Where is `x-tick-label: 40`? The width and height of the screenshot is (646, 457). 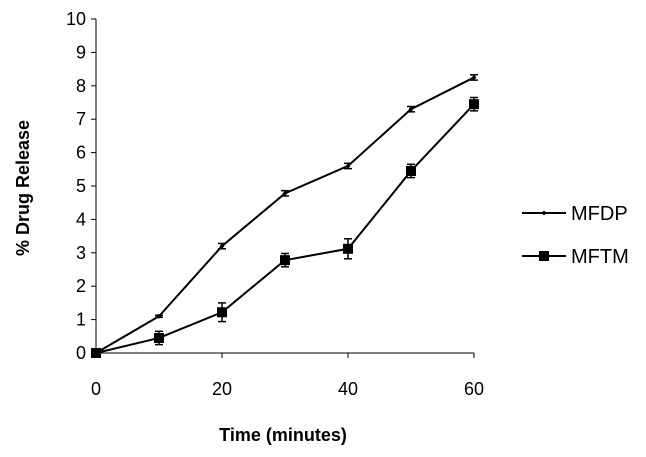
x-tick-label: 40 is located at coordinates (348, 389).